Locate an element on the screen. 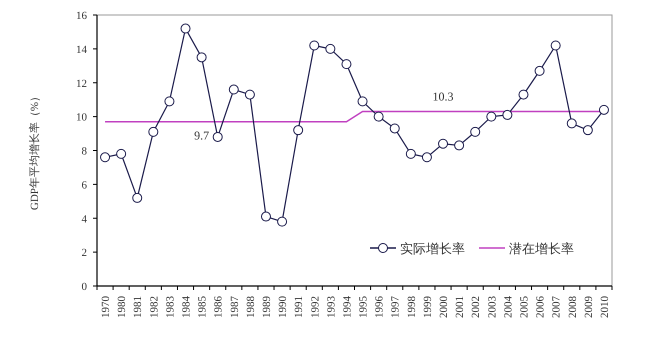  x-tick-label: 1997 is located at coordinates (396, 307).